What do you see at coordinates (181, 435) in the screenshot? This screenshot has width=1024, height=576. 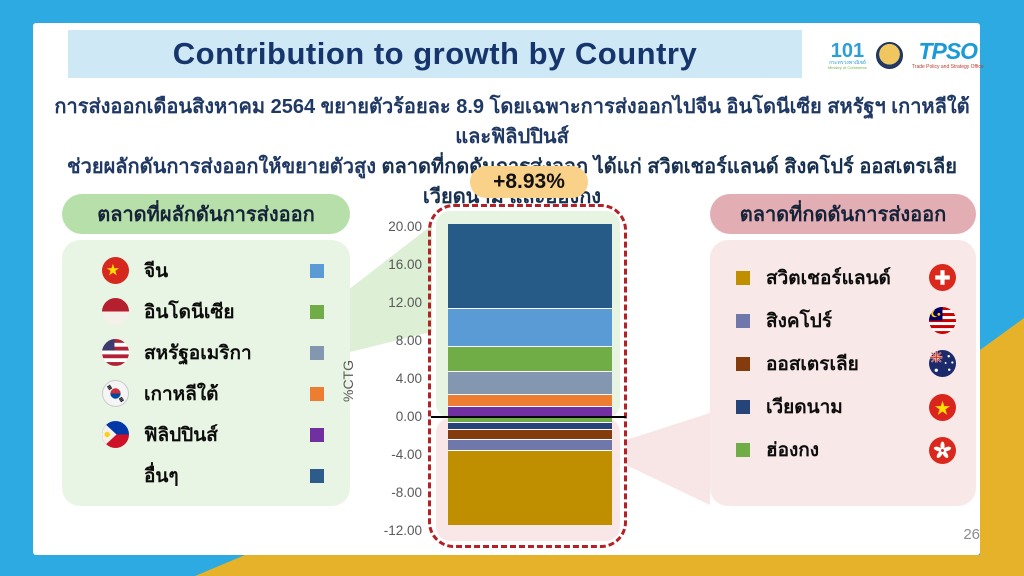 I see `country-label: ฟิลิปปินส์` at bounding box center [181, 435].